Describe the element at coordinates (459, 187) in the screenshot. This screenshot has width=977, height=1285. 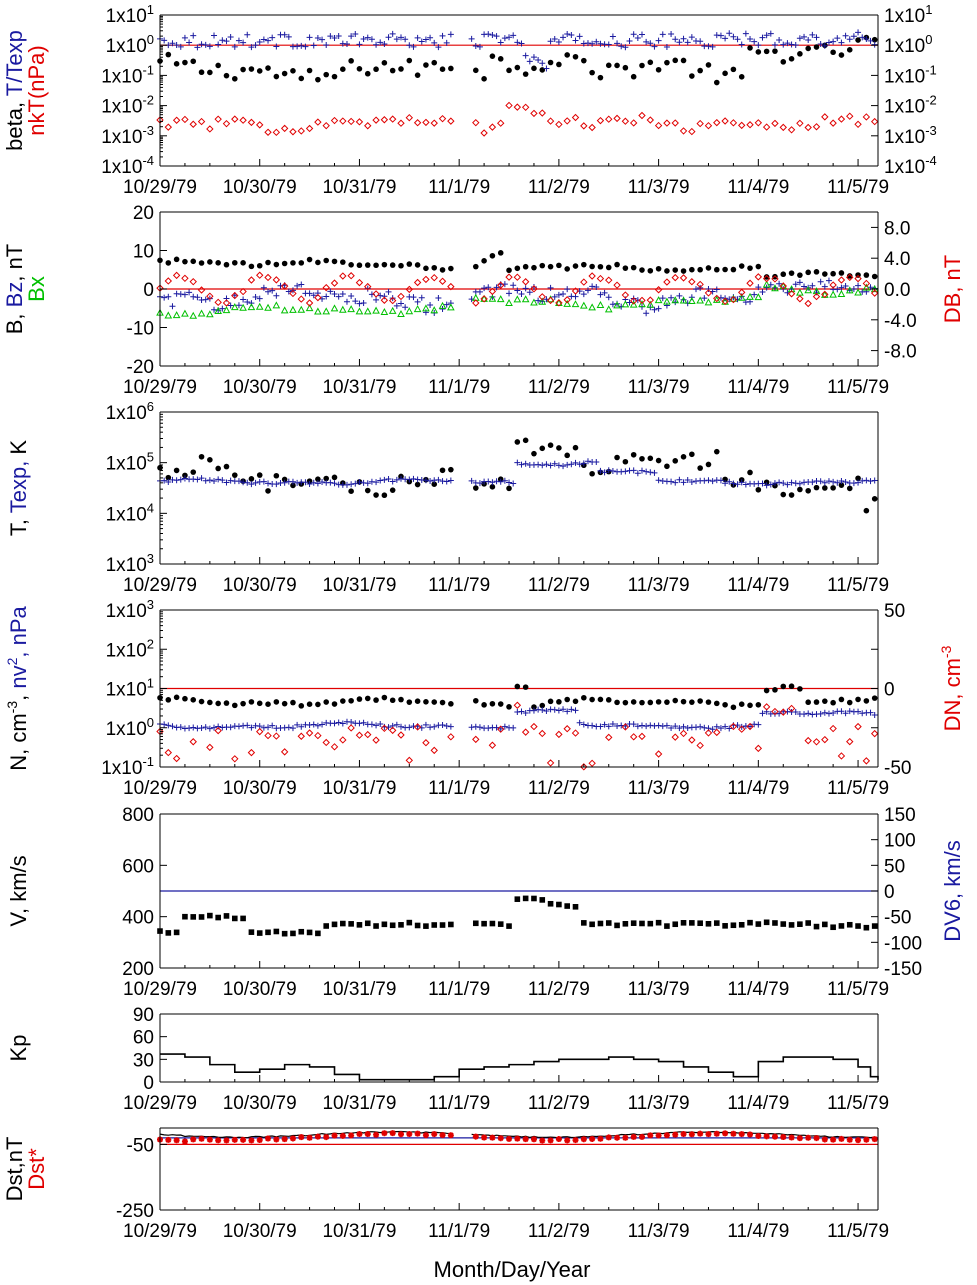
I see `x-tick-label: 11/1/79` at that location.